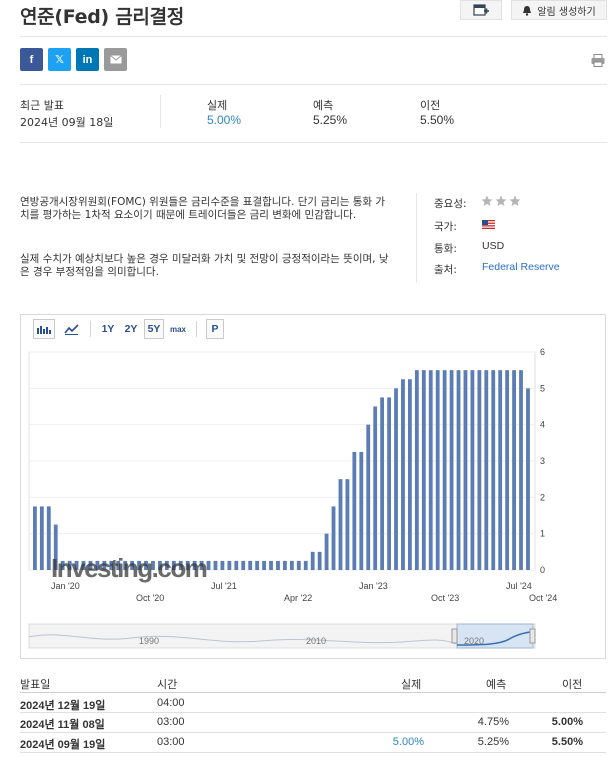 This screenshot has width=613, height=757. I want to click on forecast-label: 예측, so click(323, 105).